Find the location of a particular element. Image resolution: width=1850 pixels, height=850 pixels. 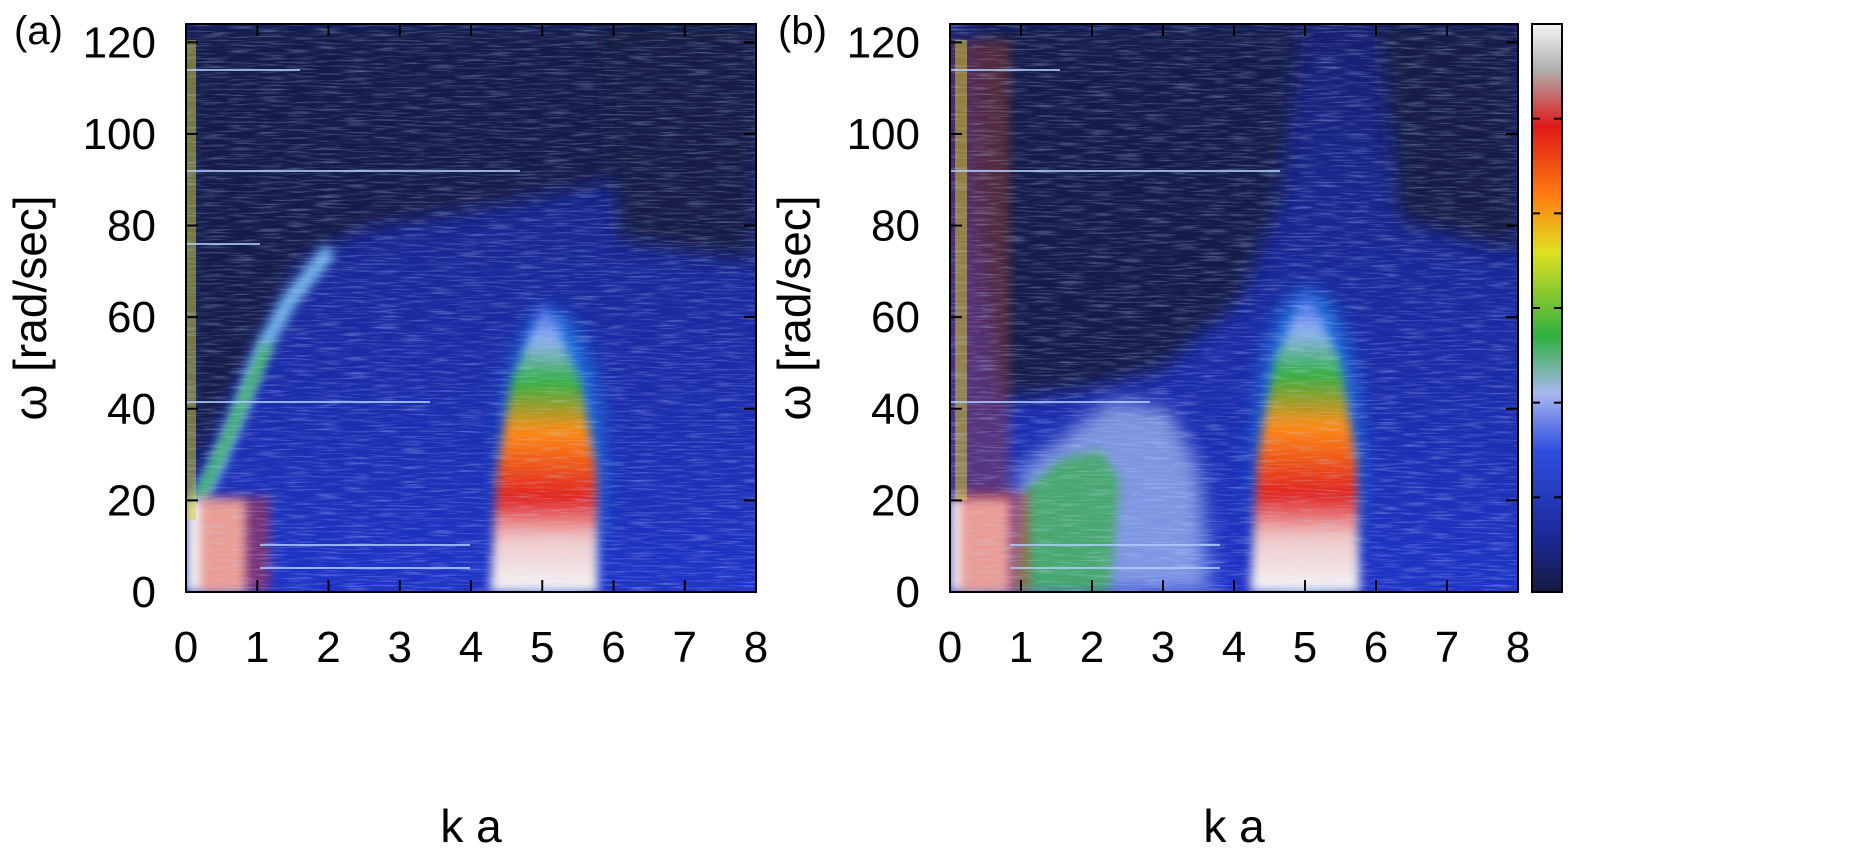

panel-label-a: (a) is located at coordinates (38, 31).